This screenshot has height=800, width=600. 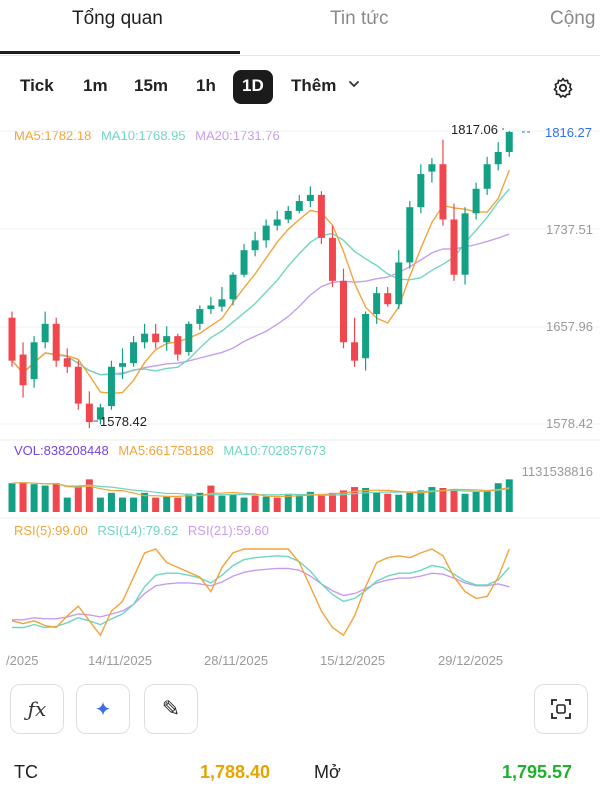 I want to click on ma20-line, so click(x=260, y=304).